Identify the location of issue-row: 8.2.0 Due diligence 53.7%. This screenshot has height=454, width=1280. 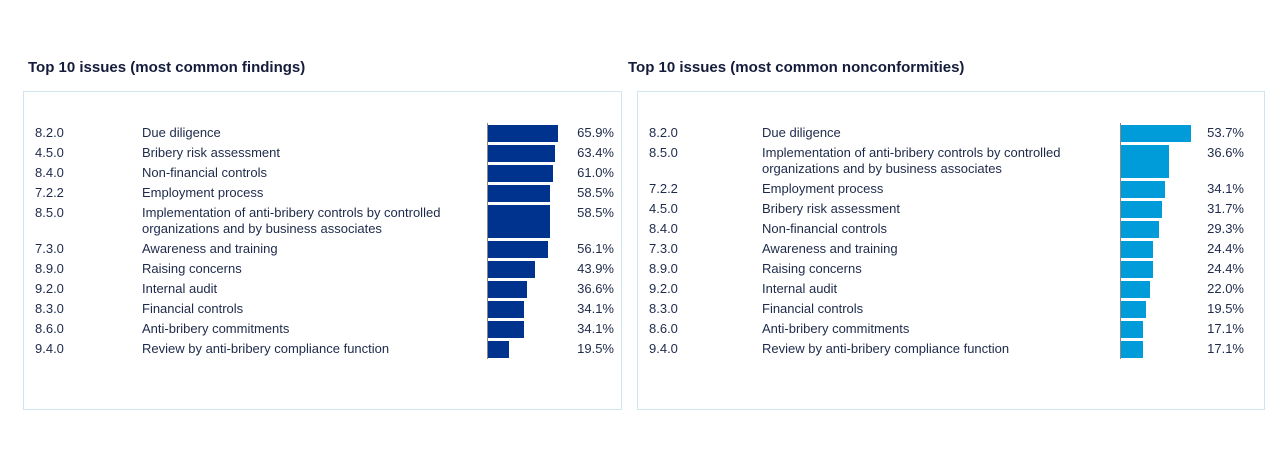
(956, 133).